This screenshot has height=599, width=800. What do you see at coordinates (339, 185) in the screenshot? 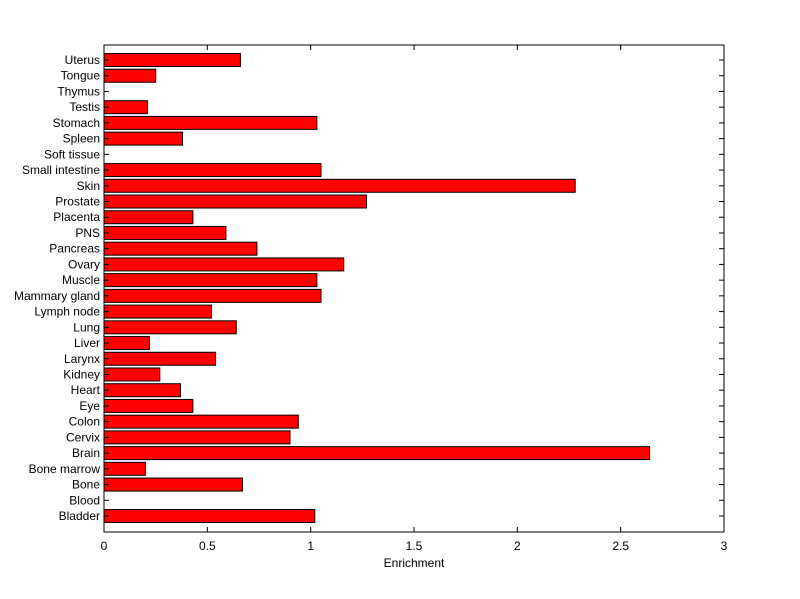
I see `bar-skin` at bounding box center [339, 185].